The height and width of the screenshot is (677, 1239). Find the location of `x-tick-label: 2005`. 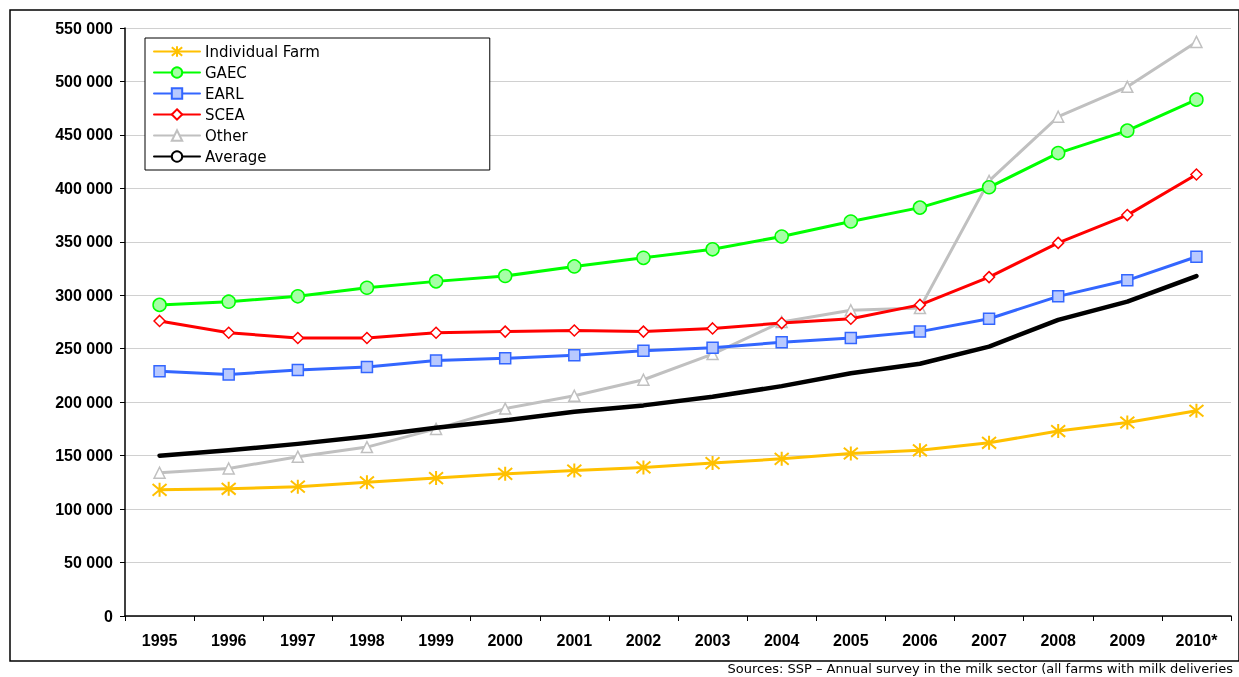

x-tick-label: 2005 is located at coordinates (851, 640).